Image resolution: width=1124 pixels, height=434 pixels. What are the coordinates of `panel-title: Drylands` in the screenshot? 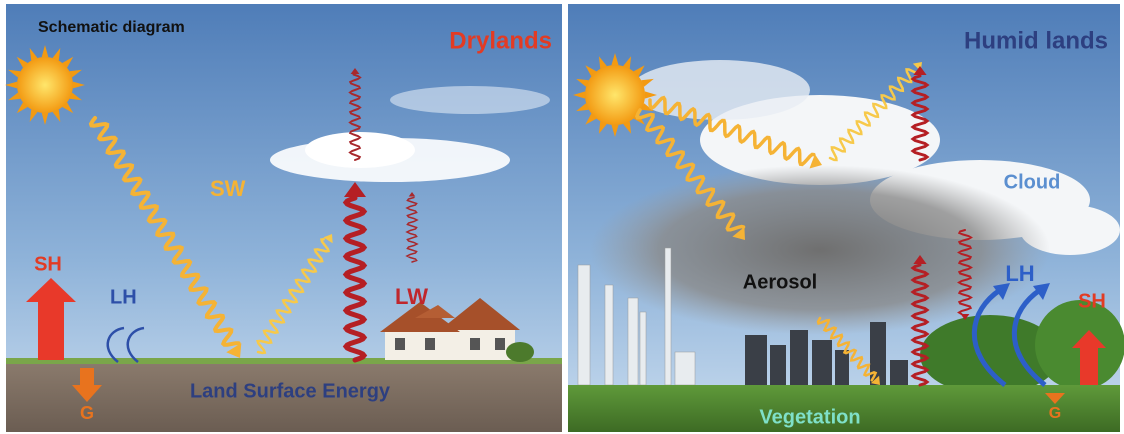 It's located at (500, 40).